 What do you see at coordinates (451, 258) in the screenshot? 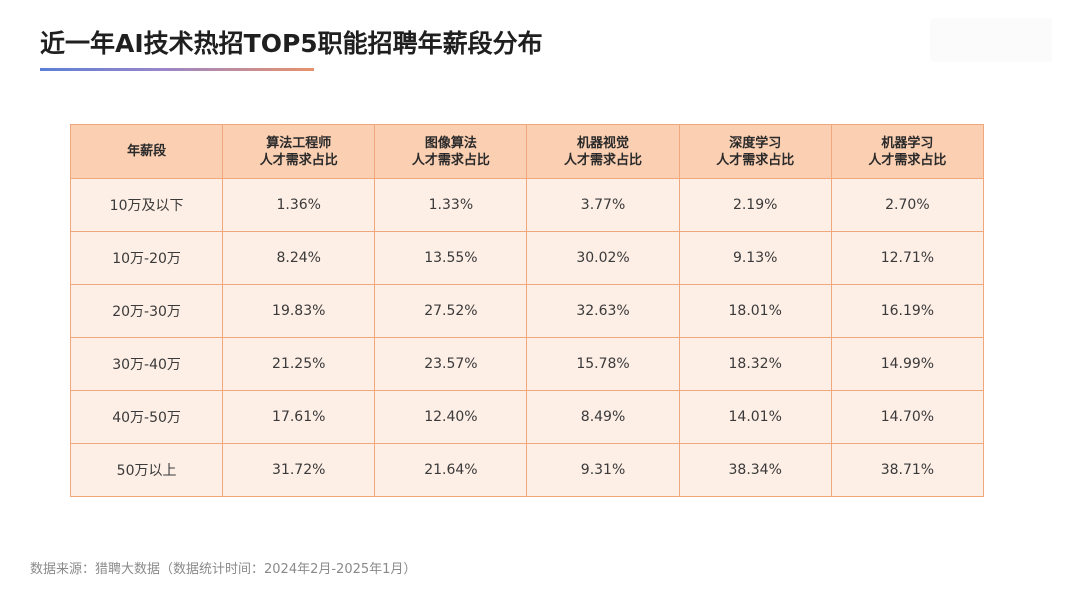
I see `table-cell: 13.55%` at bounding box center [451, 258].